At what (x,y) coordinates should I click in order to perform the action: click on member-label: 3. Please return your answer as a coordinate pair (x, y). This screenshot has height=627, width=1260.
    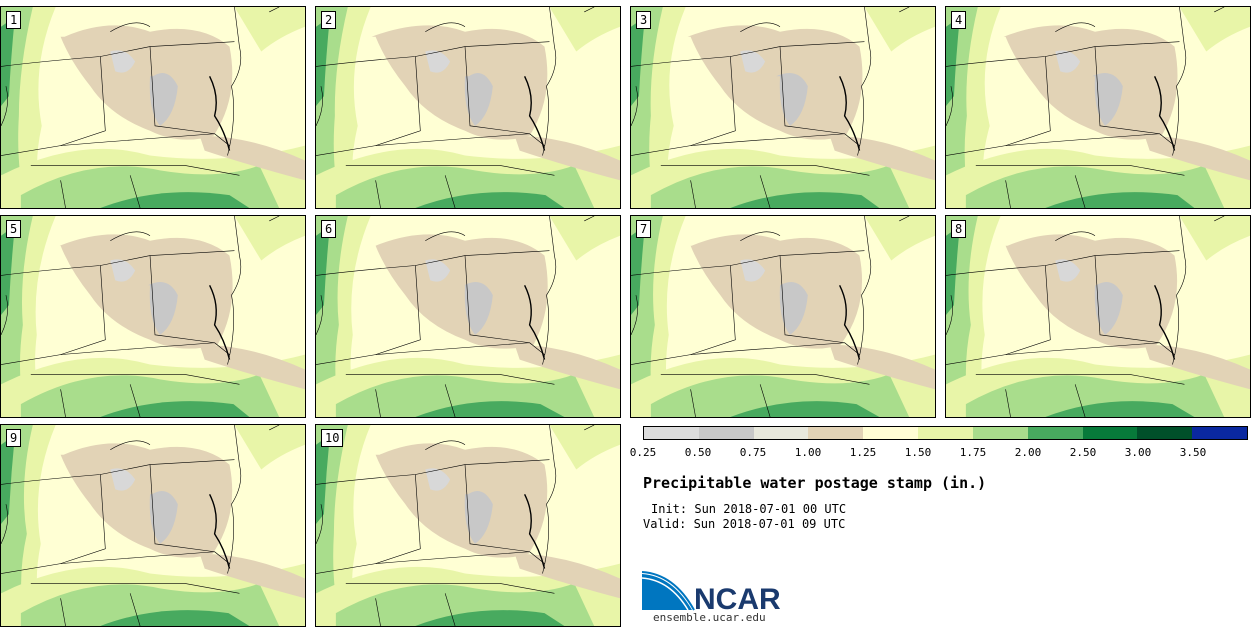
    Looking at the image, I should click on (644, 20).